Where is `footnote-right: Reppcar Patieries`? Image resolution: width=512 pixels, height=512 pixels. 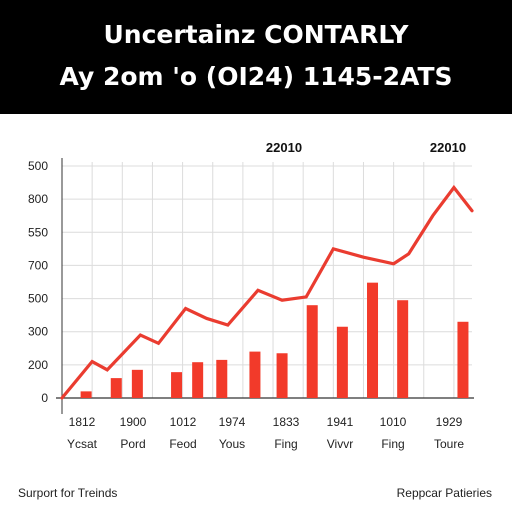
footnote-right: Reppcar Patieries is located at coordinates (444, 493).